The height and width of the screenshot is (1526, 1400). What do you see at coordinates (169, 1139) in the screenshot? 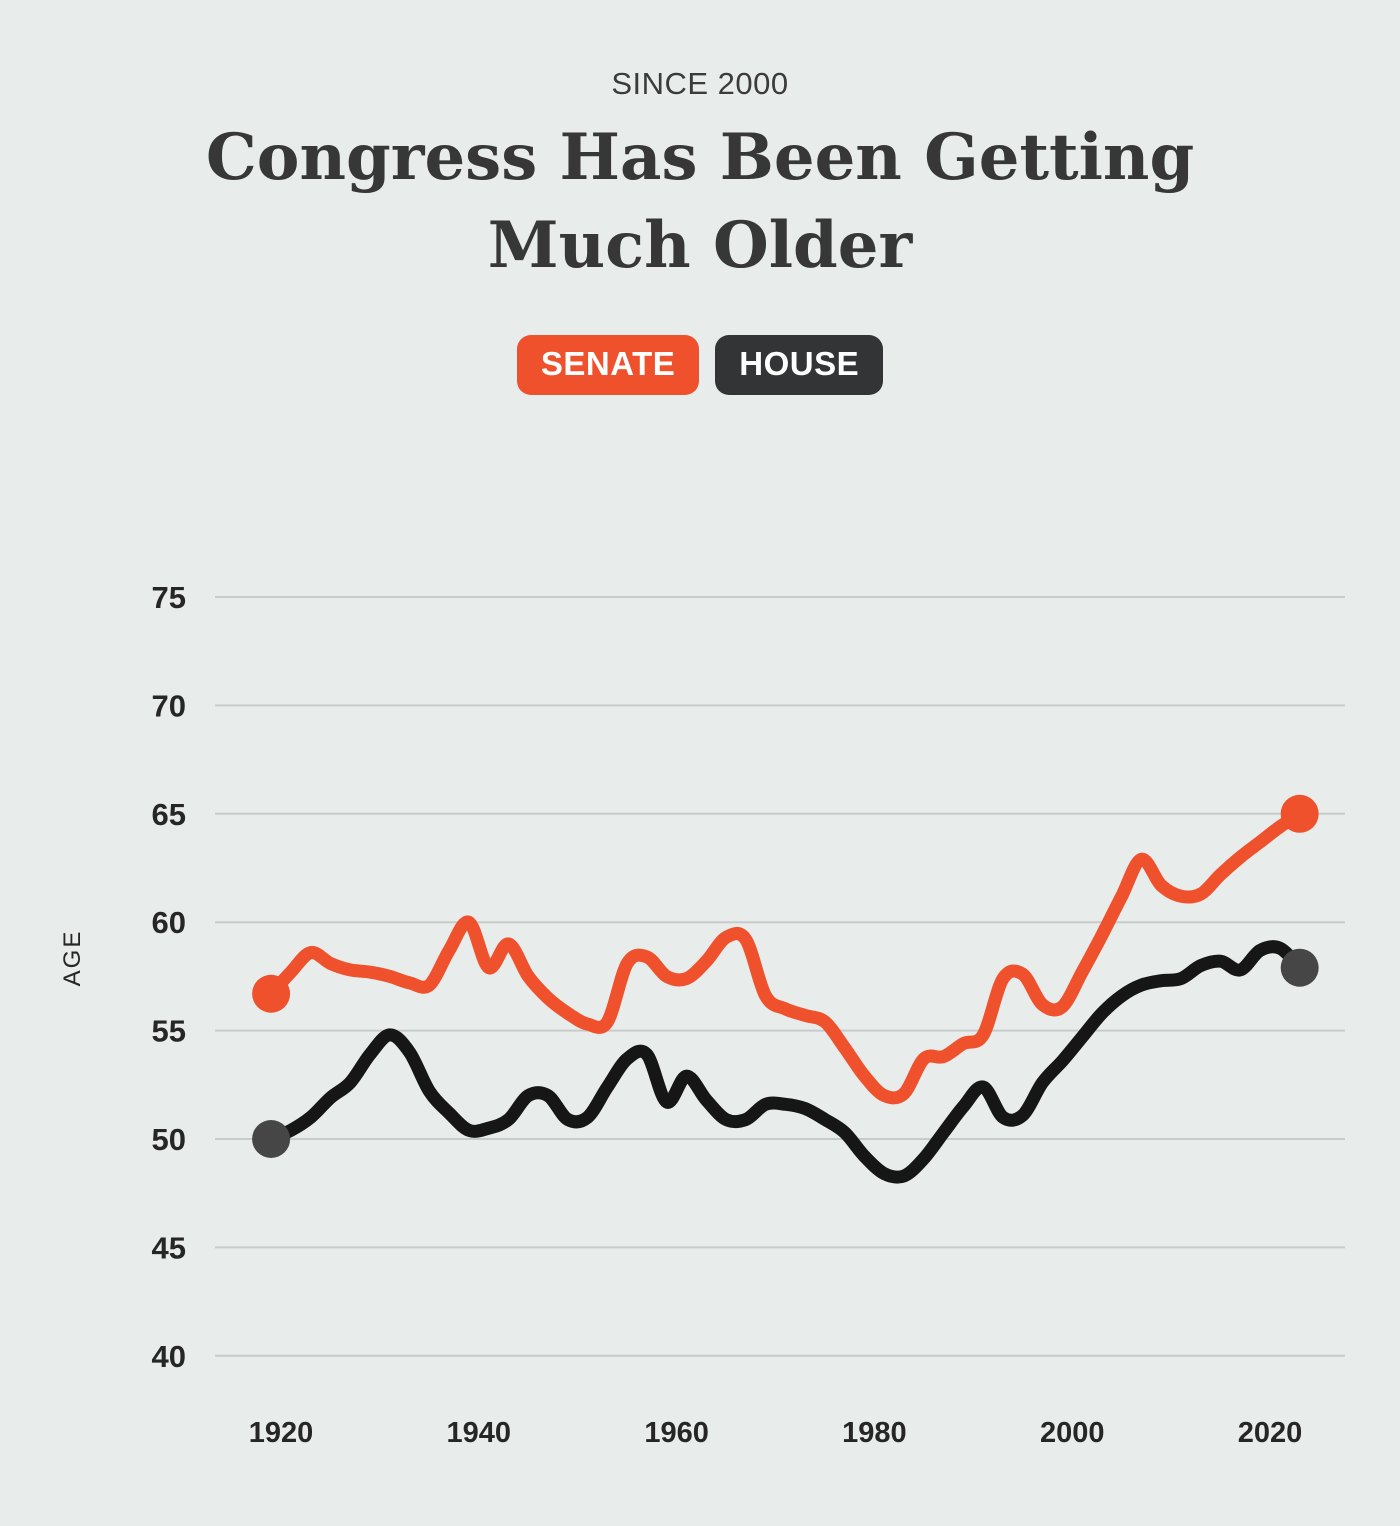
I see `y-tick-label-50: 50` at bounding box center [169, 1139].